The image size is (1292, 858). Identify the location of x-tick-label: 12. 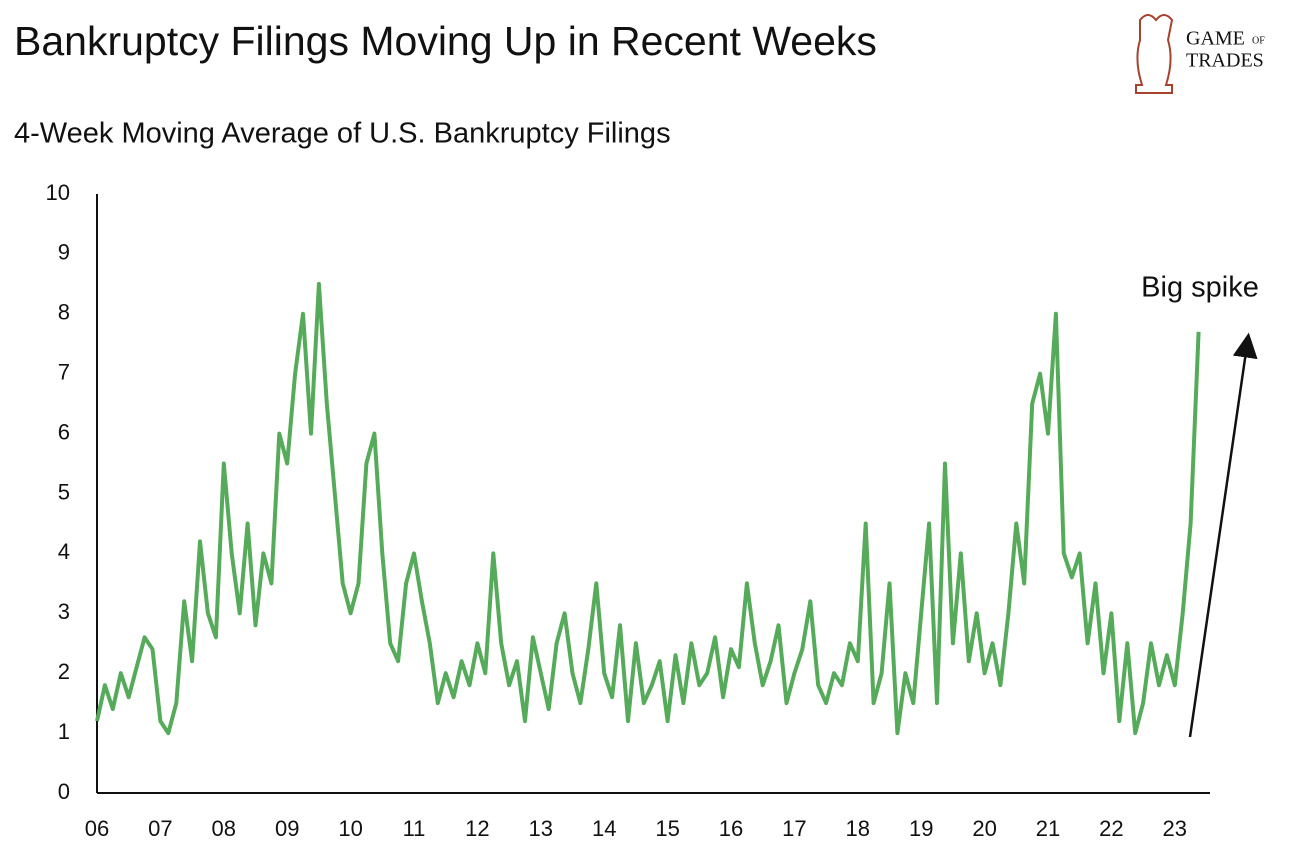
(477, 828).